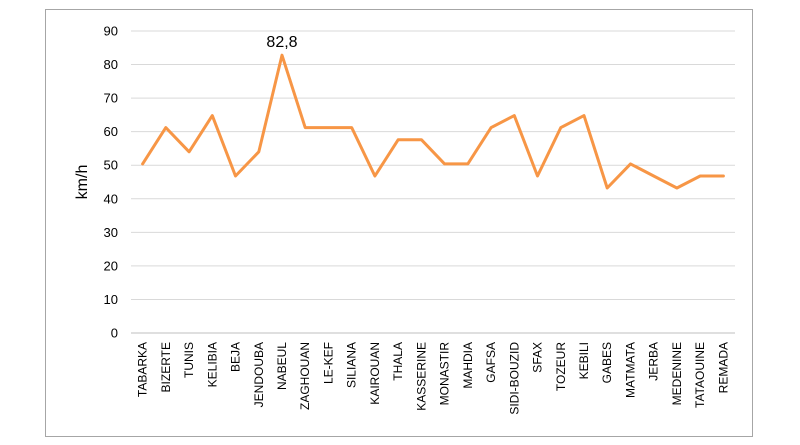  What do you see at coordinates (561, 366) in the screenshot?
I see `x-tick-label: TOZEUR` at bounding box center [561, 366].